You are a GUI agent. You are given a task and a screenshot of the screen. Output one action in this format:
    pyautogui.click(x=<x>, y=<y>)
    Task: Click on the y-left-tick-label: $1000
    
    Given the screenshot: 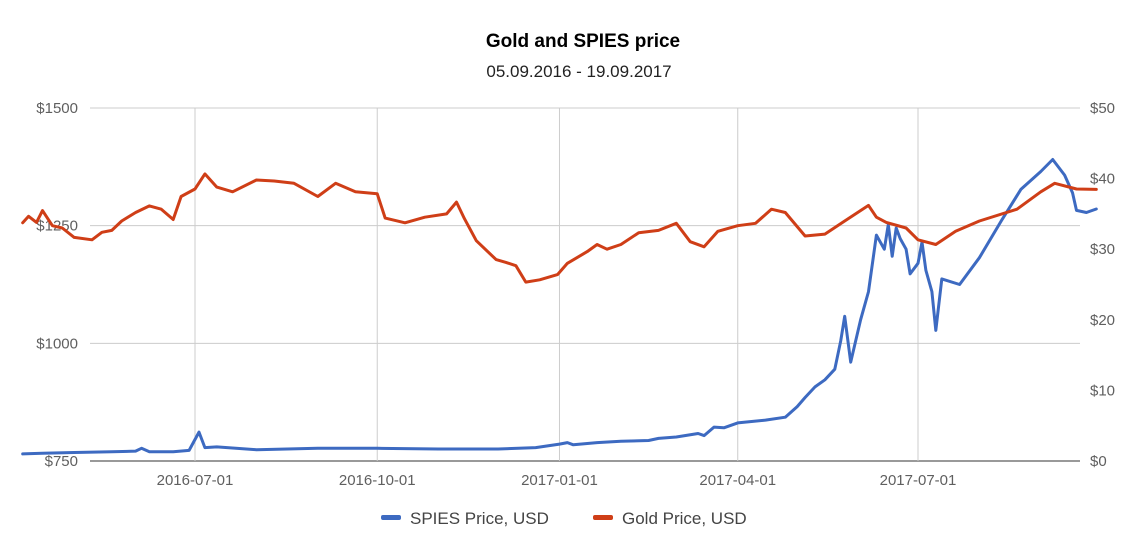 What is the action you would take?
    pyautogui.click(x=57, y=343)
    